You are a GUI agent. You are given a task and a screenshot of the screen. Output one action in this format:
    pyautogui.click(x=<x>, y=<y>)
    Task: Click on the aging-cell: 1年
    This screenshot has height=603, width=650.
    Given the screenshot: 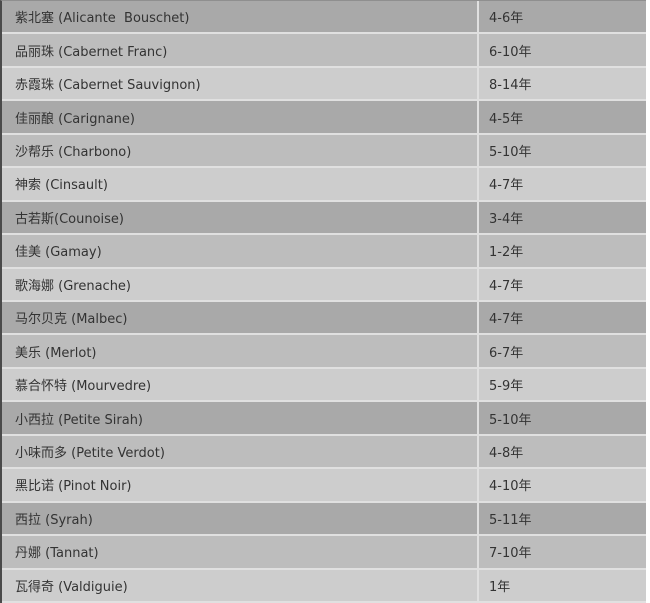 What is the action you would take?
    pyautogui.click(x=562, y=585)
    